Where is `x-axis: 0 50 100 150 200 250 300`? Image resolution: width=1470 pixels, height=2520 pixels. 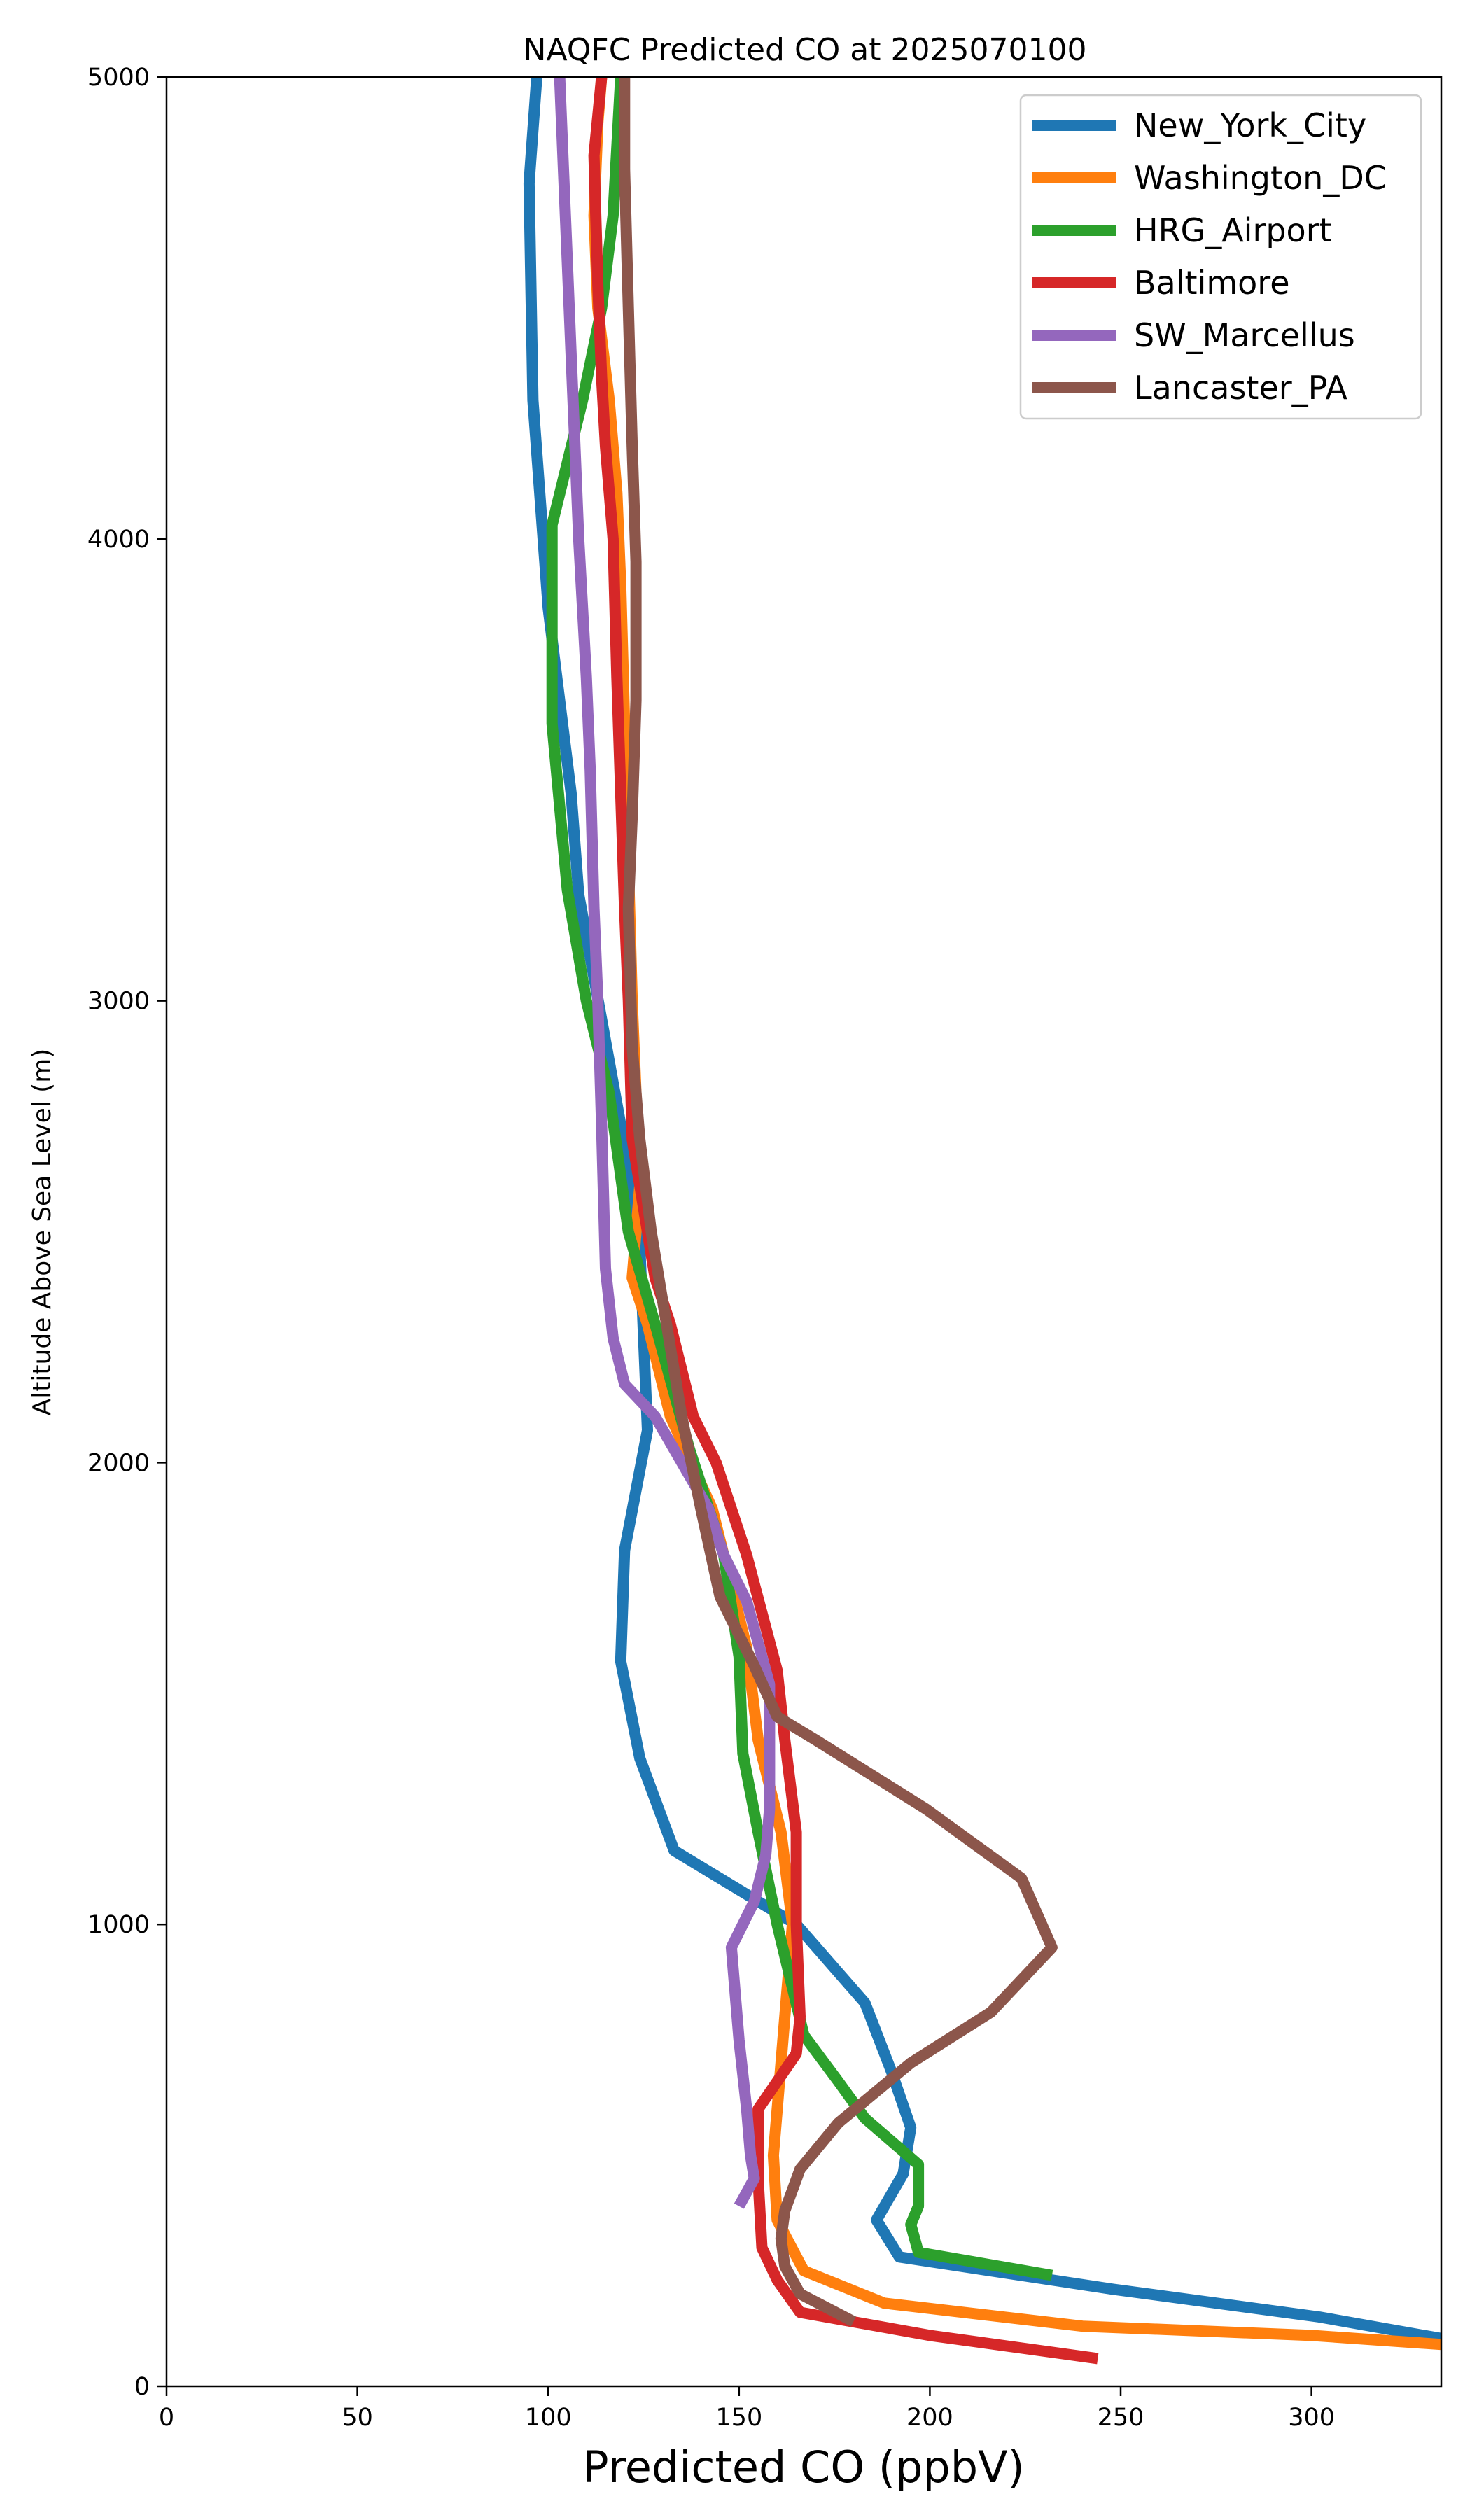
x-axis: 0 50 100 150 200 250 300 is located at coordinates (747, 2409).